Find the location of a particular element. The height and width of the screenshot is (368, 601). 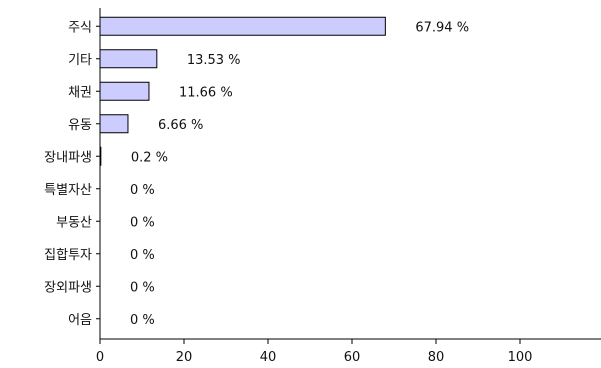

category-label: 특별자산 is located at coordinates (68, 190).